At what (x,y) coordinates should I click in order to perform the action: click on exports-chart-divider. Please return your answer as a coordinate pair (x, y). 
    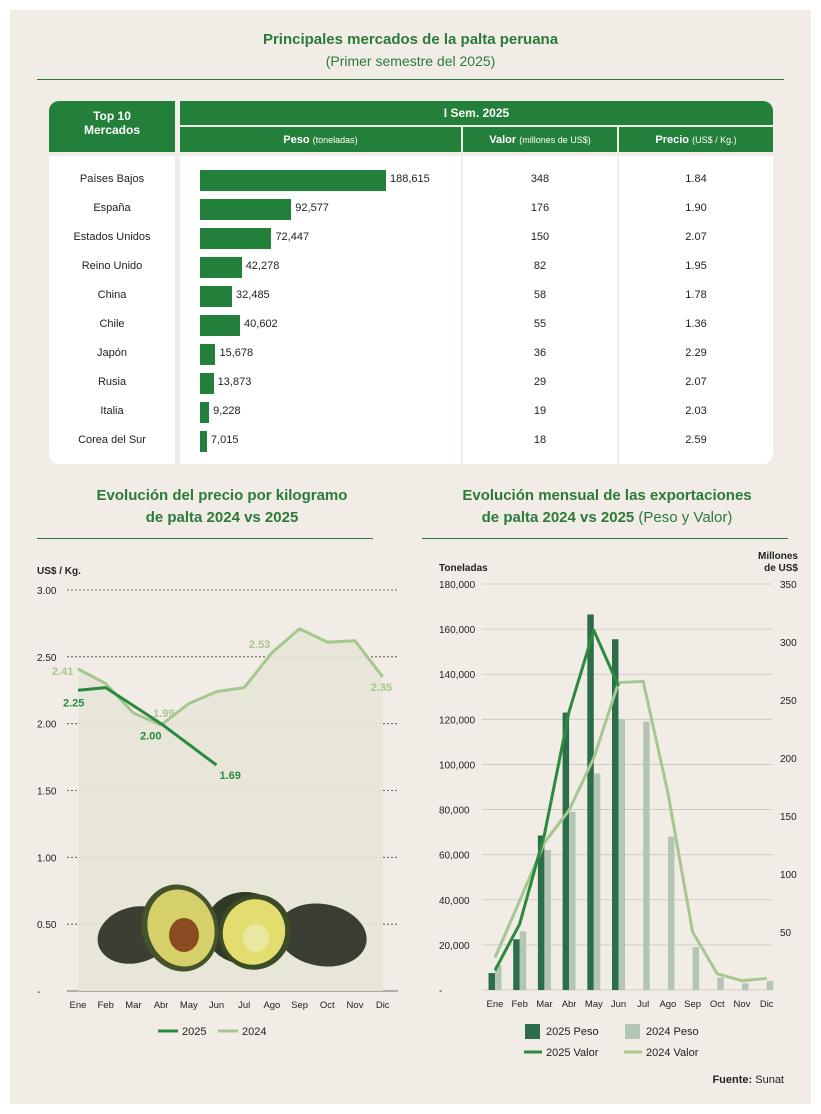
    Looking at the image, I should click on (605, 538).